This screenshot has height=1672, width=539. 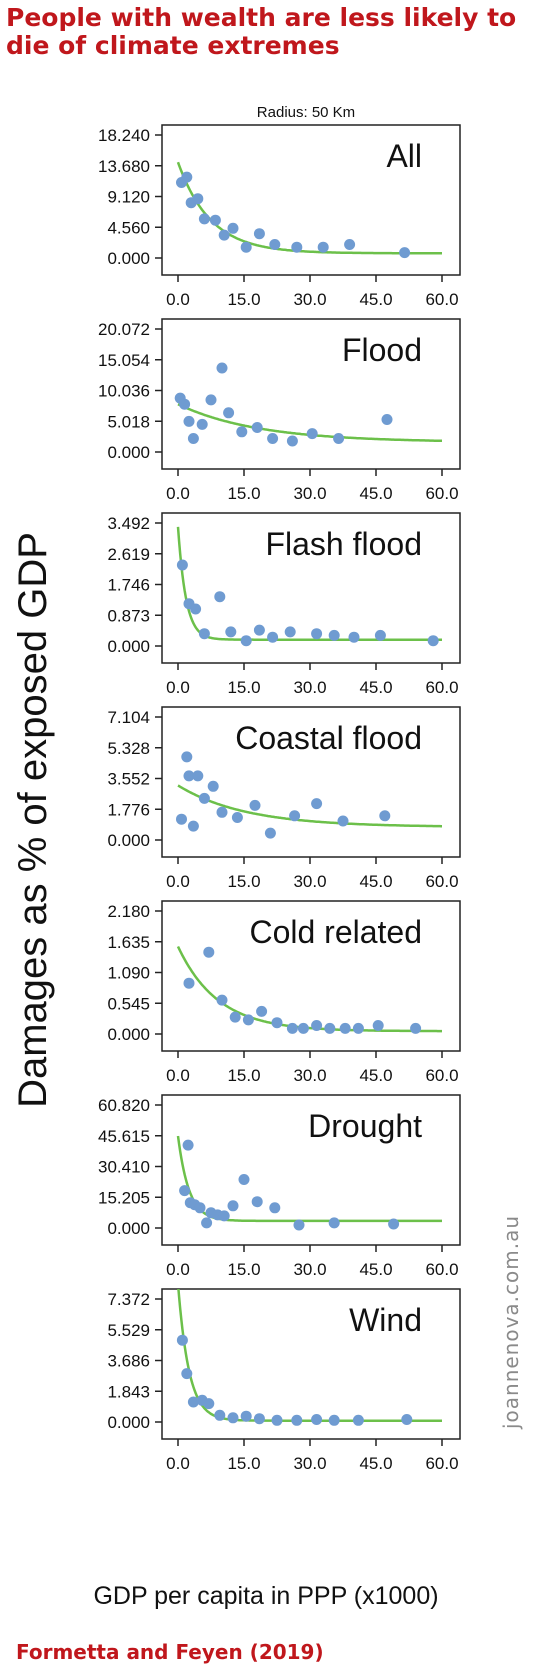 I want to click on y-axis-label: Damages as % of exposed GDP, so click(x=33, y=820).